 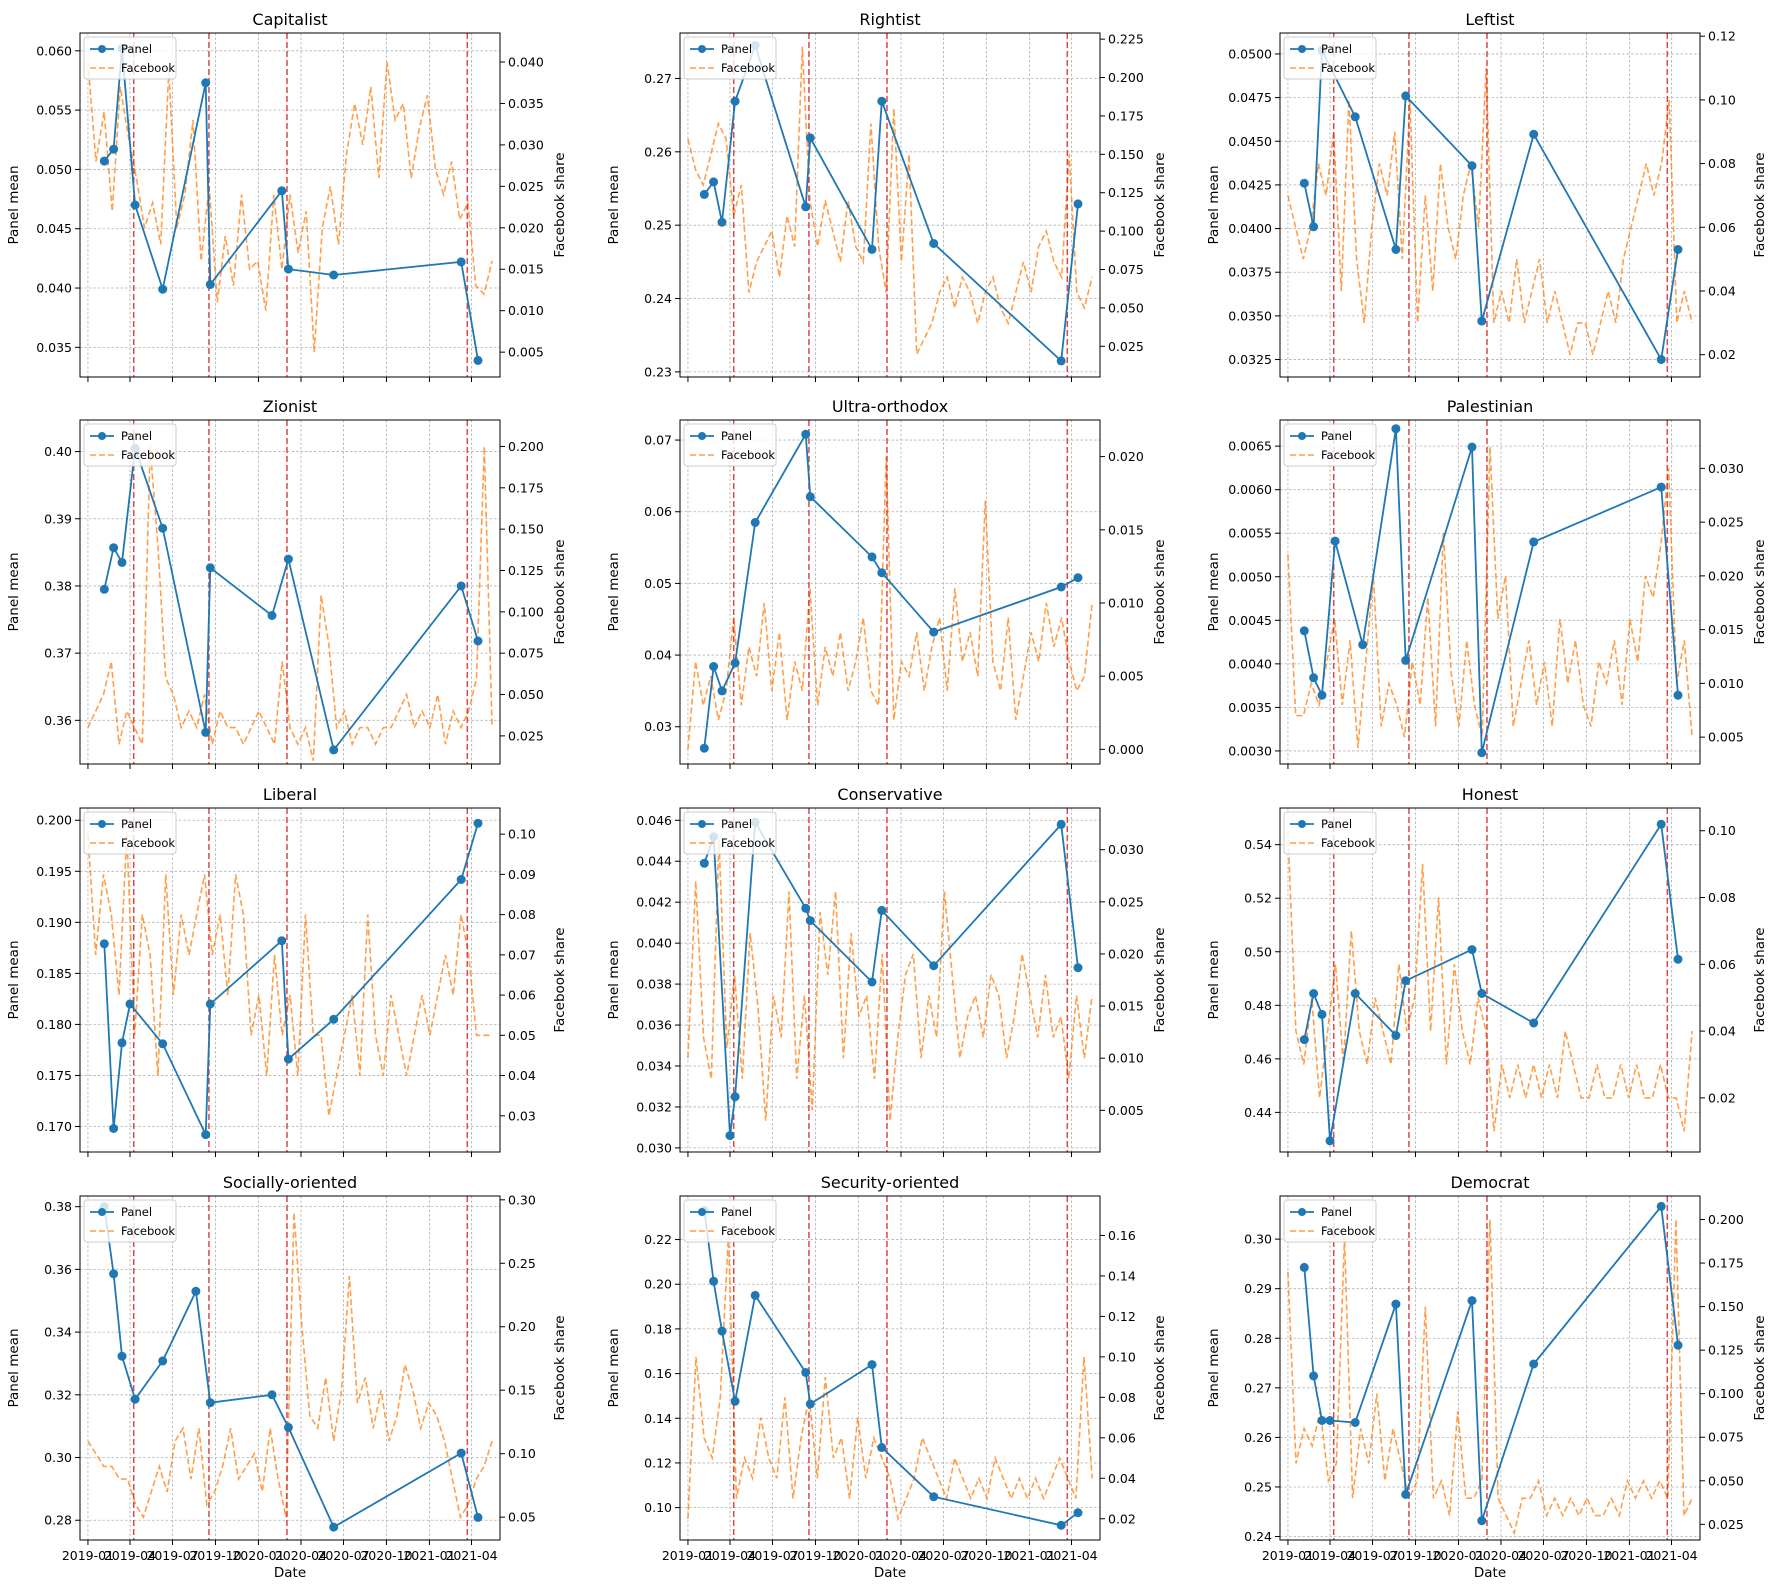 What do you see at coordinates (772, 1555) in the screenshot?
I see `x-tick-label: 2019-07` at bounding box center [772, 1555].